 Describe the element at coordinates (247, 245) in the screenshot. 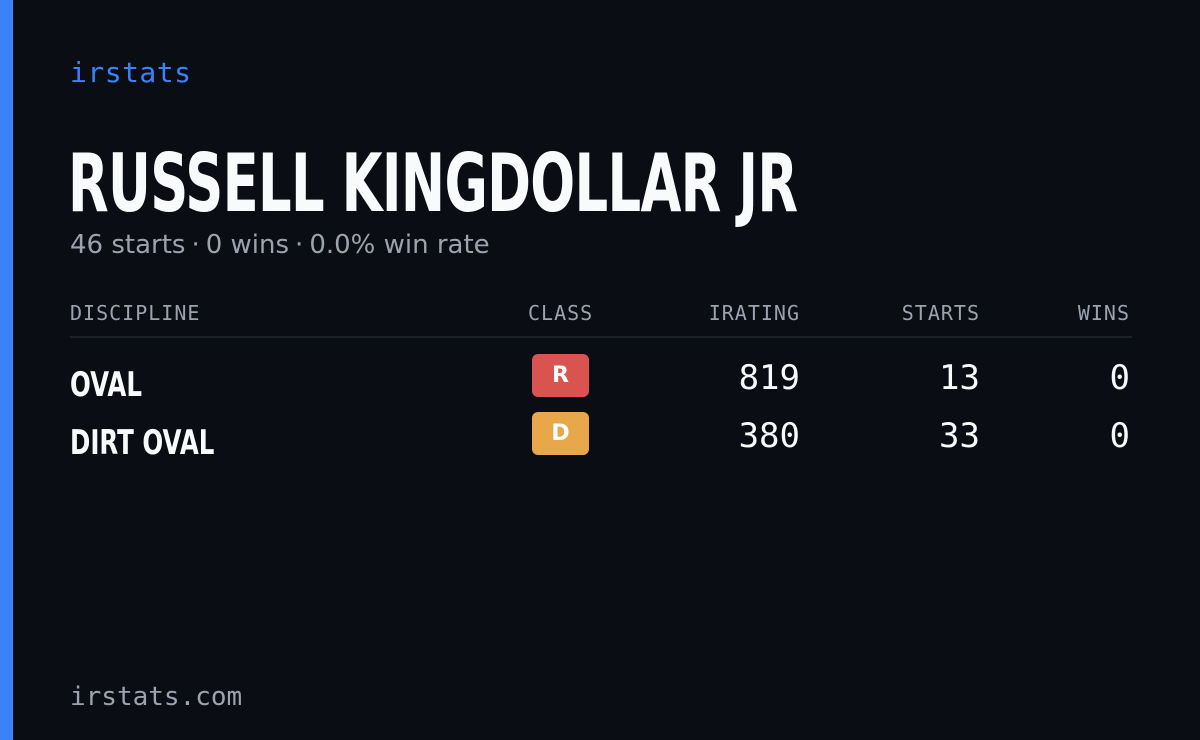

I see `wins-summary: 0 wins` at that location.